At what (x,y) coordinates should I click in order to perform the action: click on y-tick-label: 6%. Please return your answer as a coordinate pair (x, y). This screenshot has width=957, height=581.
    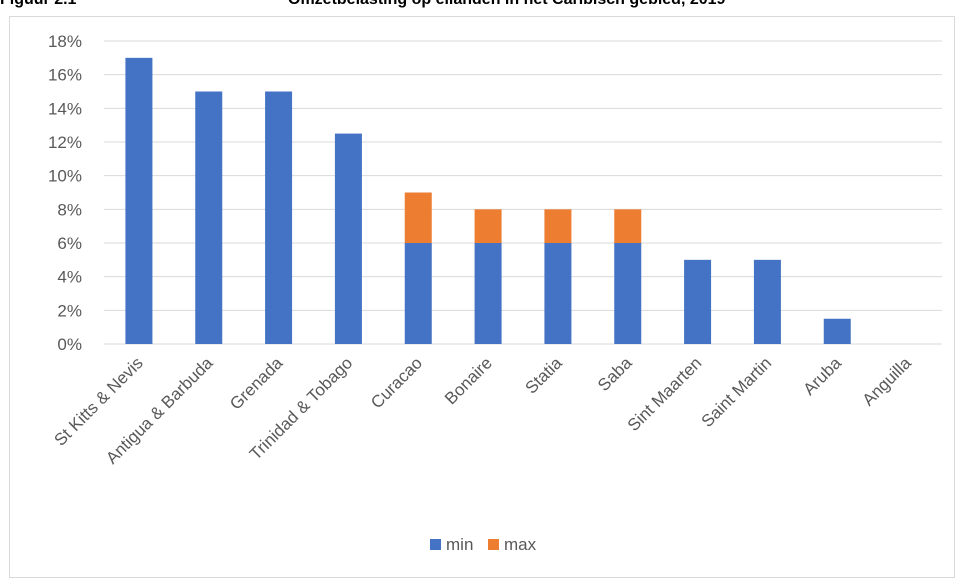
    Looking at the image, I should click on (69, 243).